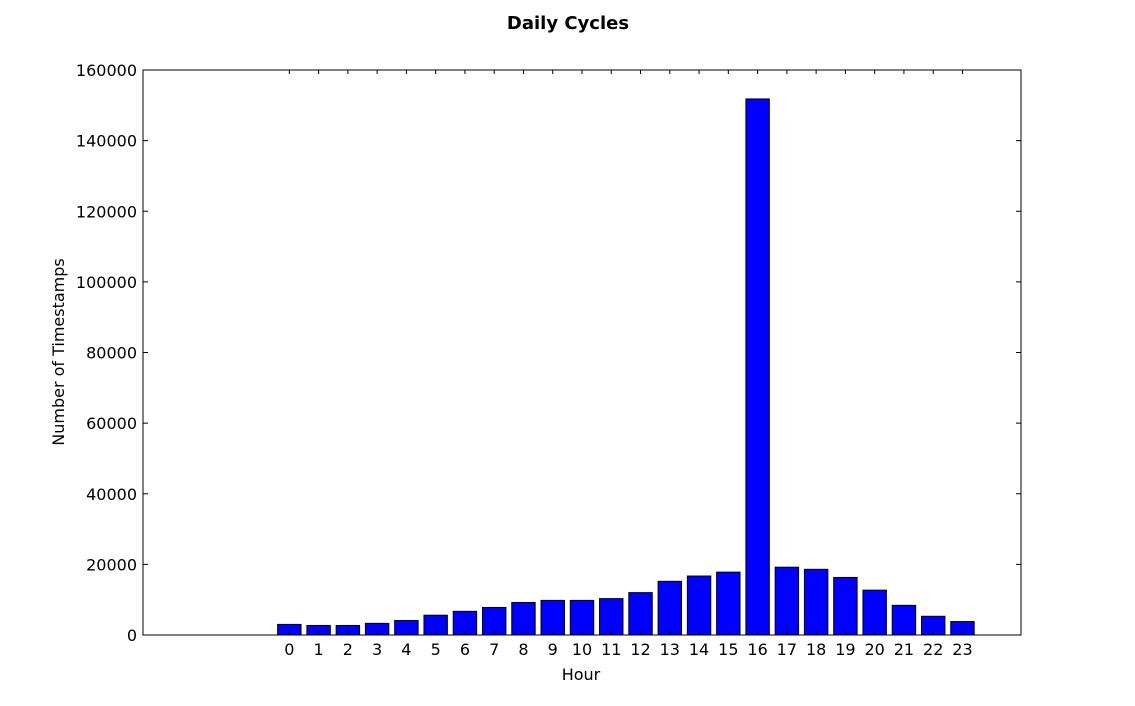  I want to click on y-tick-label: 140000, so click(106, 141).